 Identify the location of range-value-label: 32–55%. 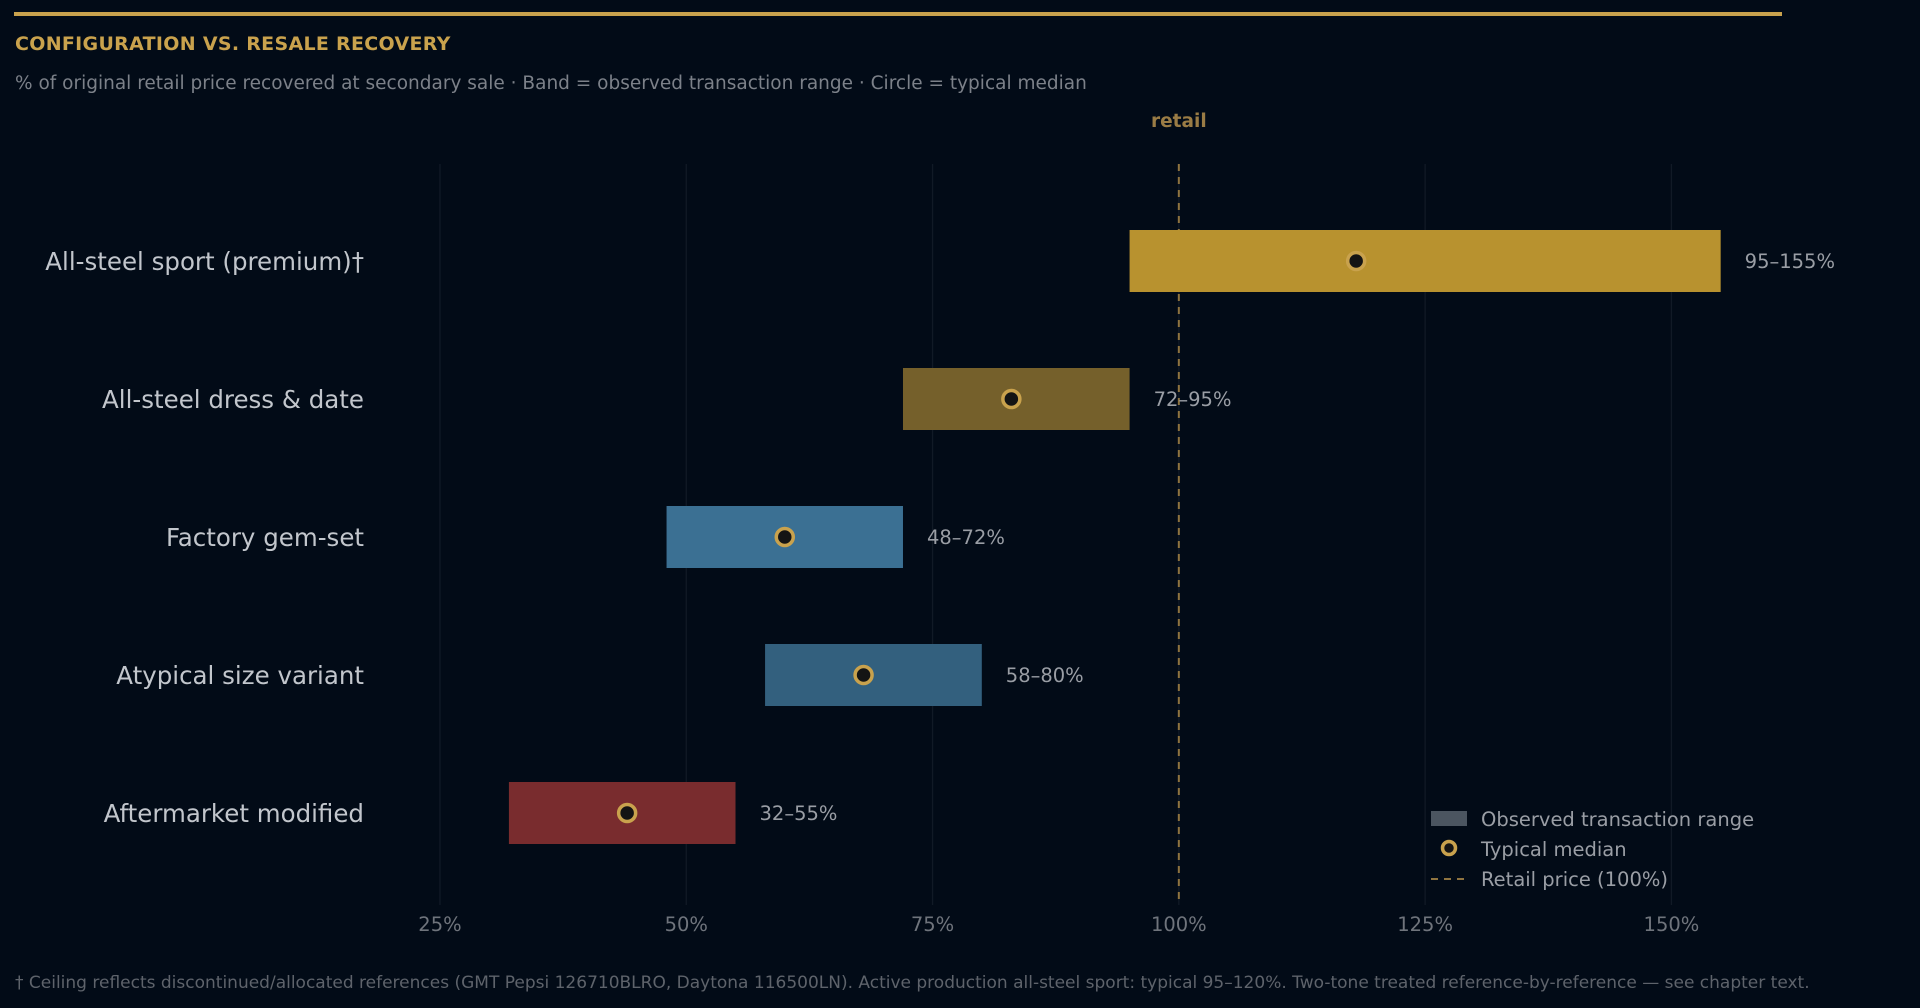
(799, 813).